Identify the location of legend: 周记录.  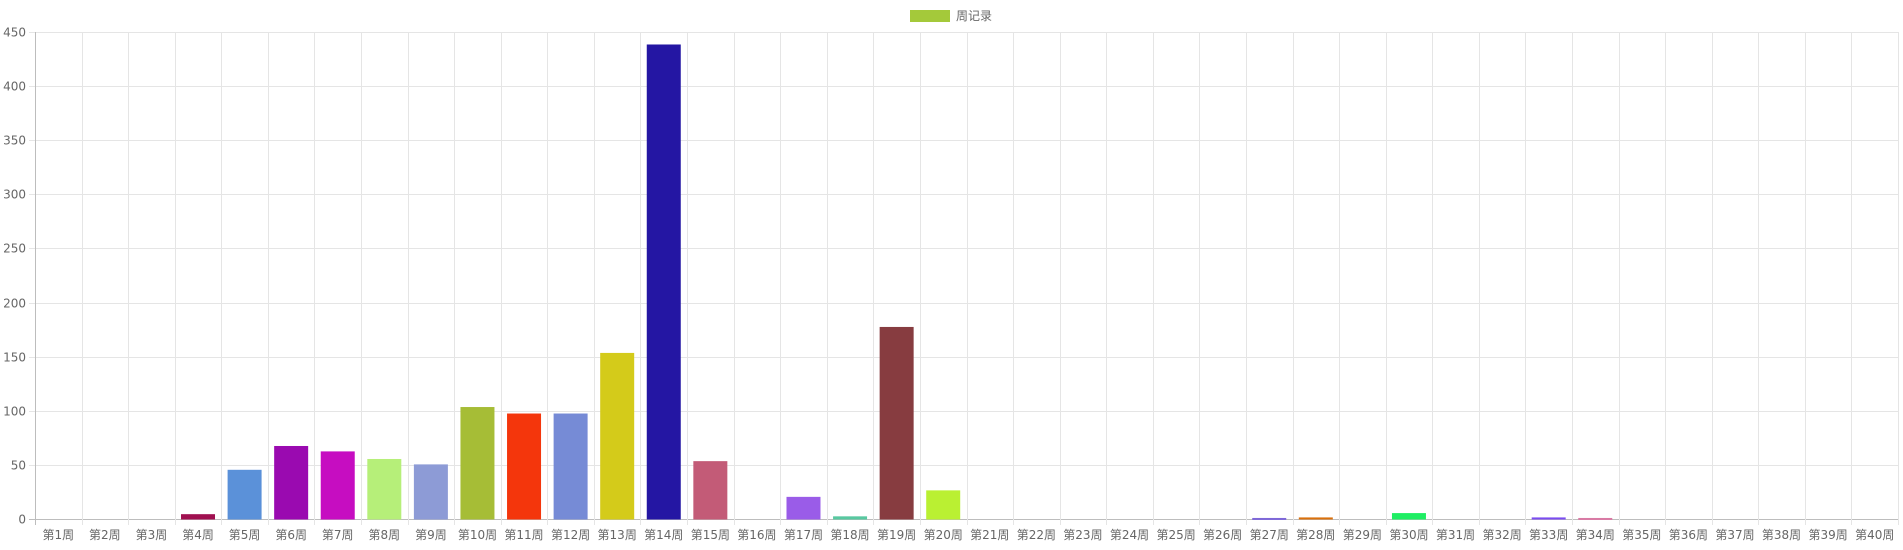
(951, 16).